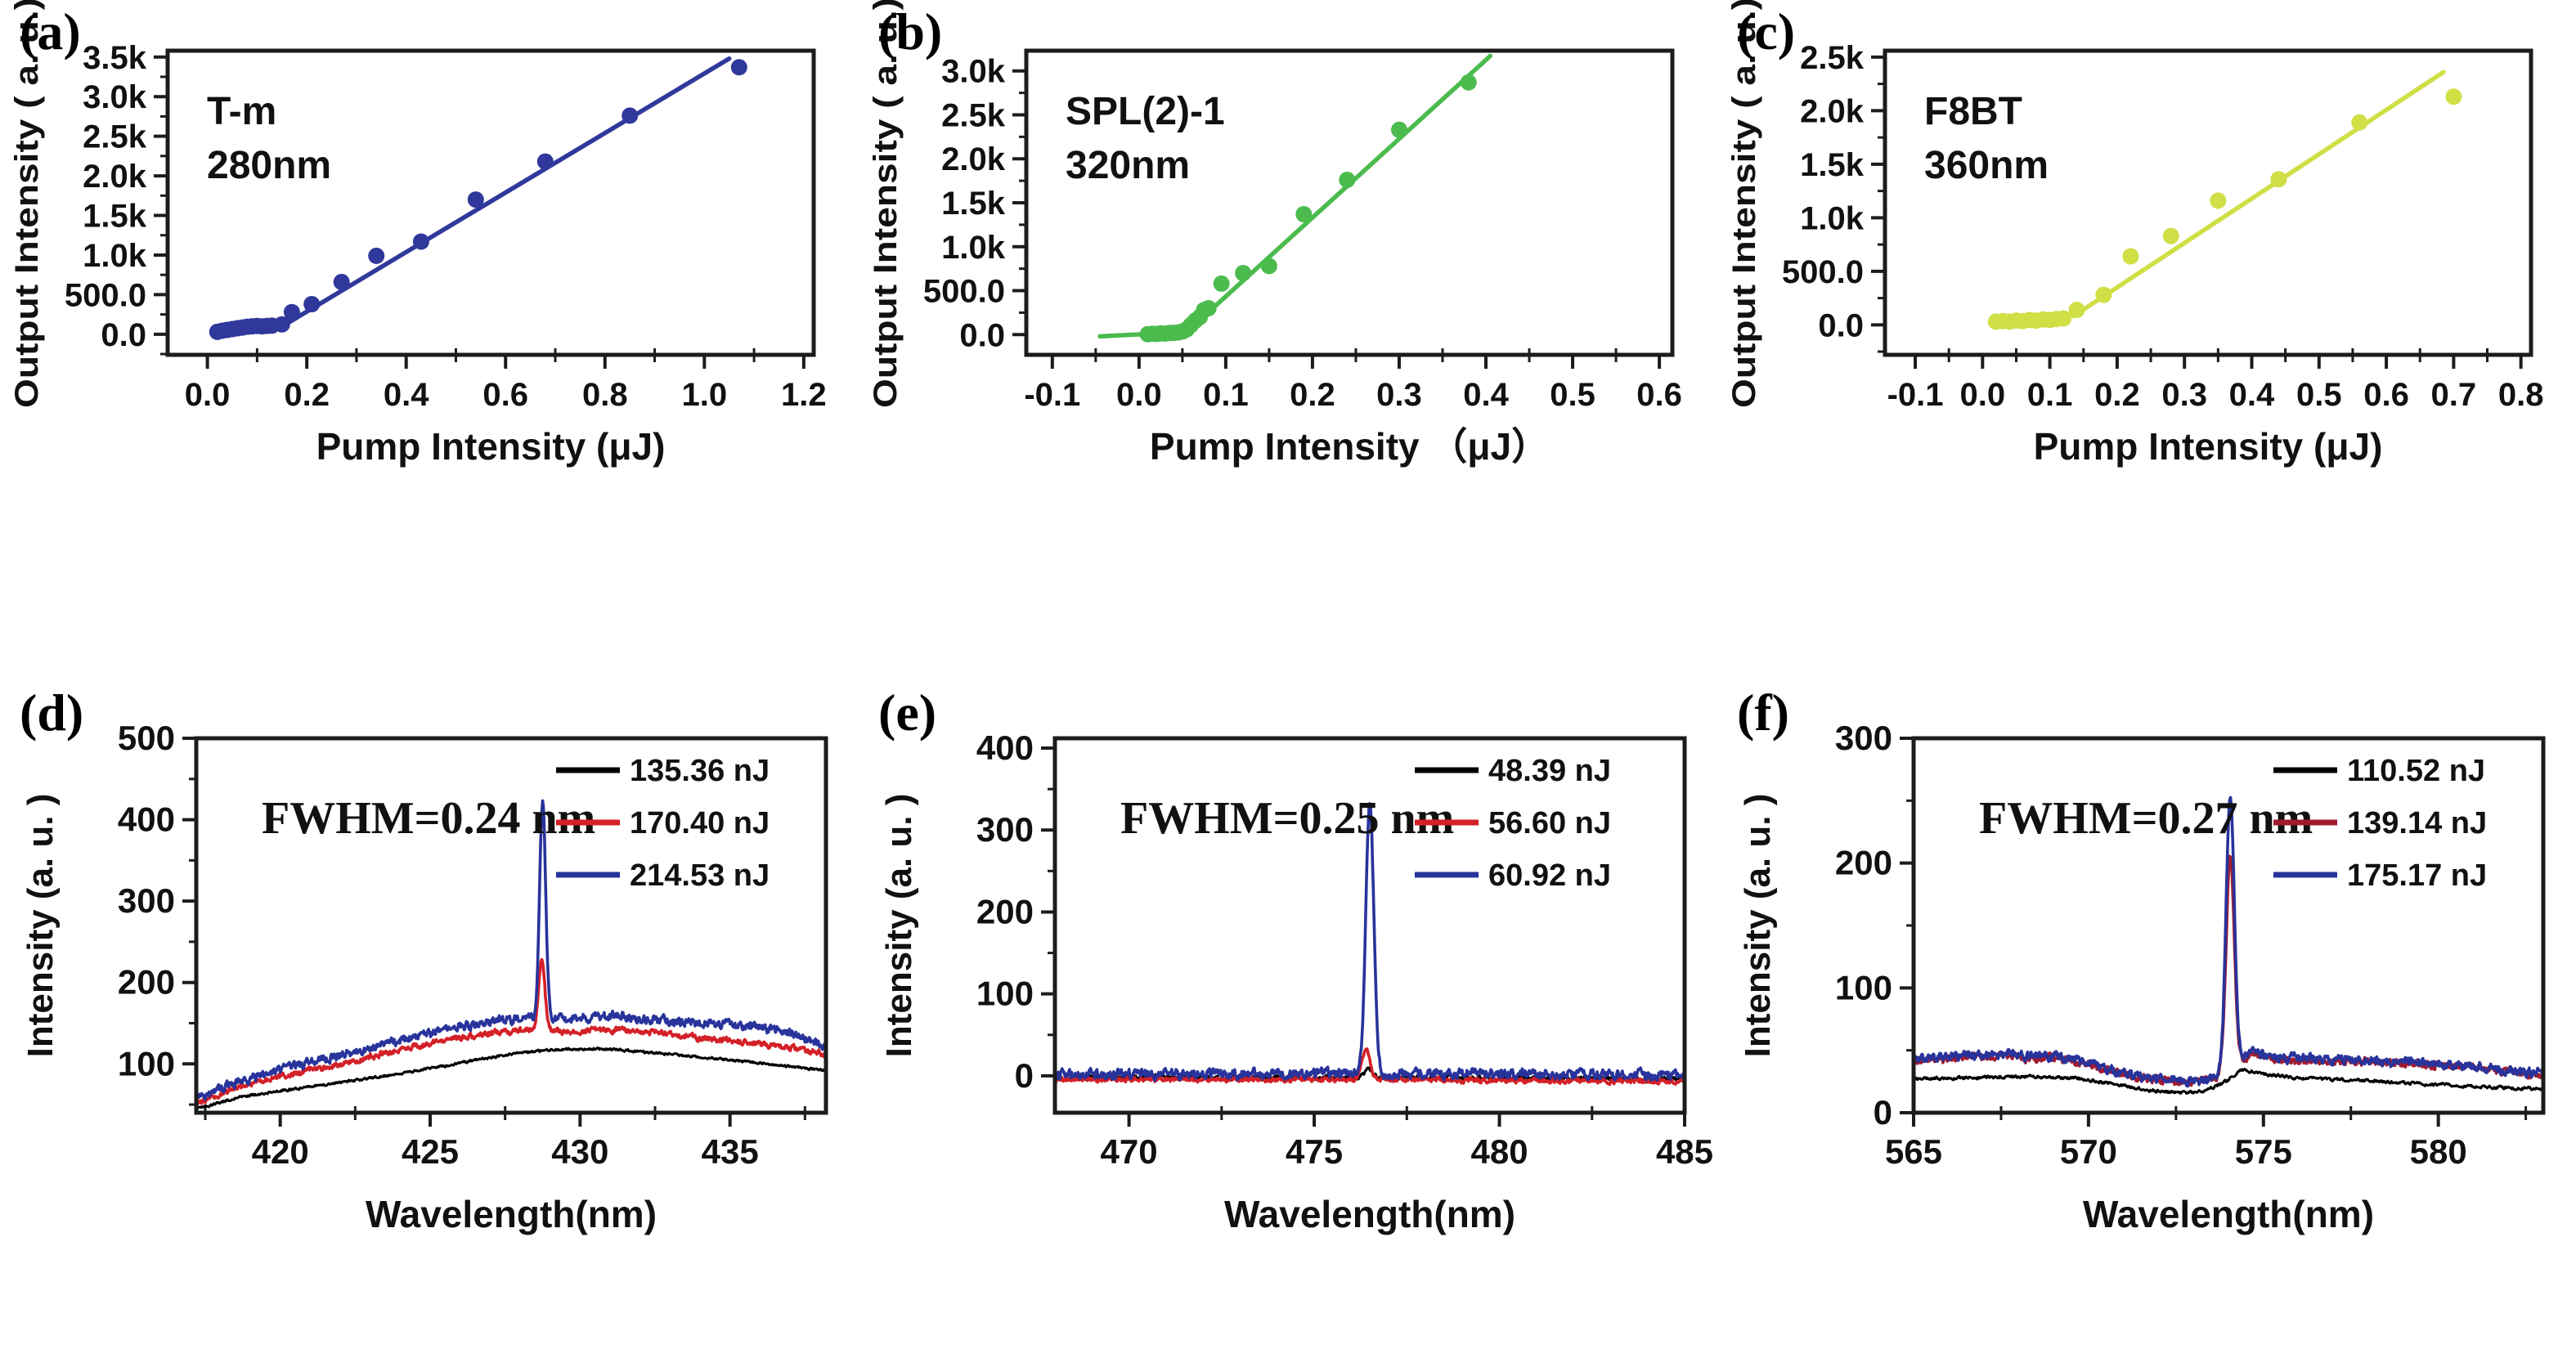 The height and width of the screenshot is (1349, 2576). I want to click on x-tick-label: 485, so click(1685, 1152).